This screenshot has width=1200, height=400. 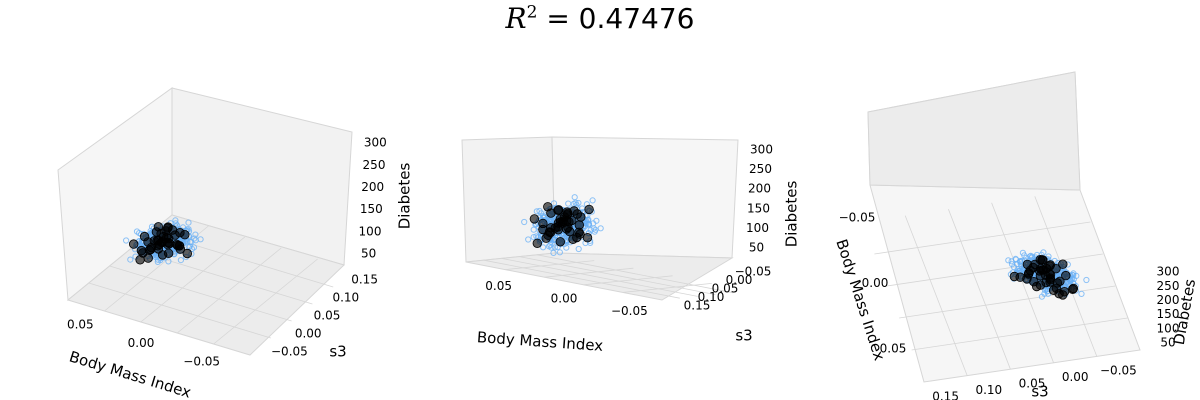 What do you see at coordinates (860, 300) in the screenshot?
I see `plot3-x-axis-label: Body Mass Index` at bounding box center [860, 300].